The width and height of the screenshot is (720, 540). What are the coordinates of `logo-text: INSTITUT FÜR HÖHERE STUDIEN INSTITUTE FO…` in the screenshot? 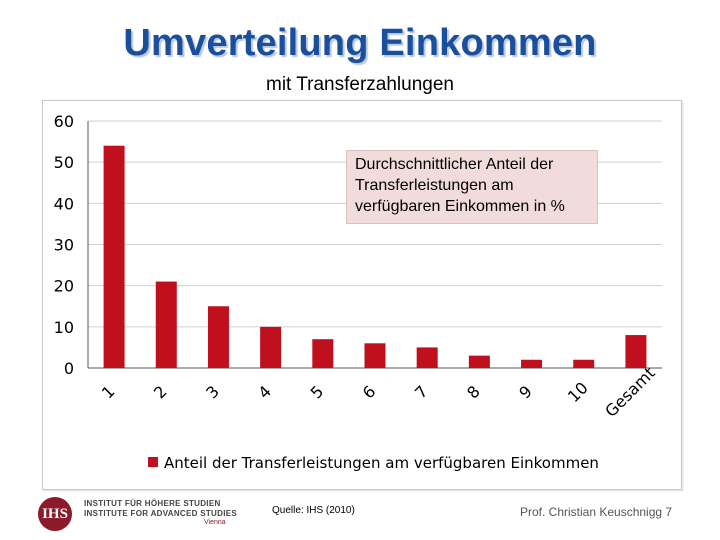 It's located at (160, 509).